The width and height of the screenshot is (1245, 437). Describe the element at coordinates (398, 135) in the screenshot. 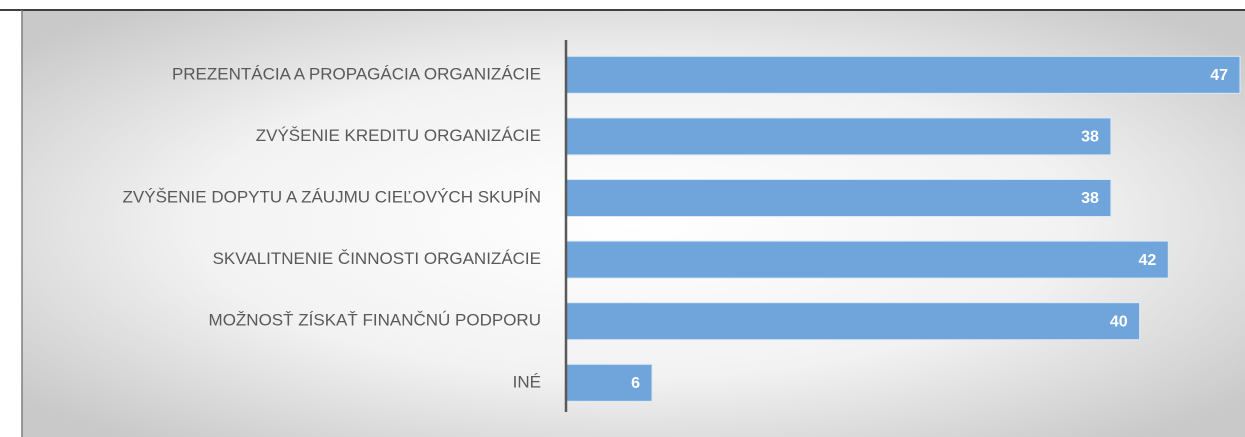

I see `category-label: ZVÝŠENIE KREDITU ORGANIZÁCIE` at that location.